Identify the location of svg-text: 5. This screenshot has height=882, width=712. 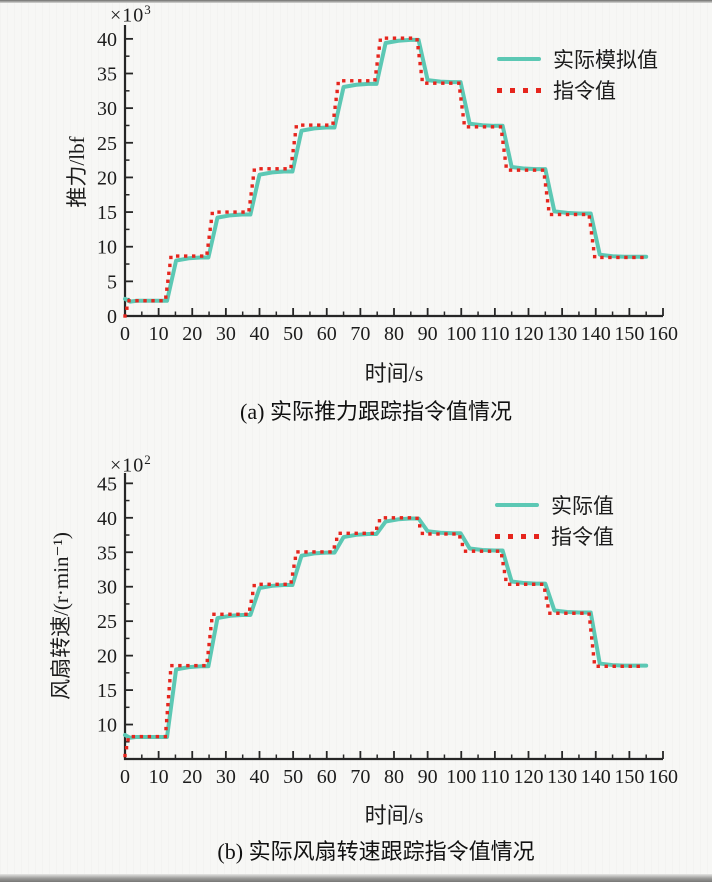
(112, 282).